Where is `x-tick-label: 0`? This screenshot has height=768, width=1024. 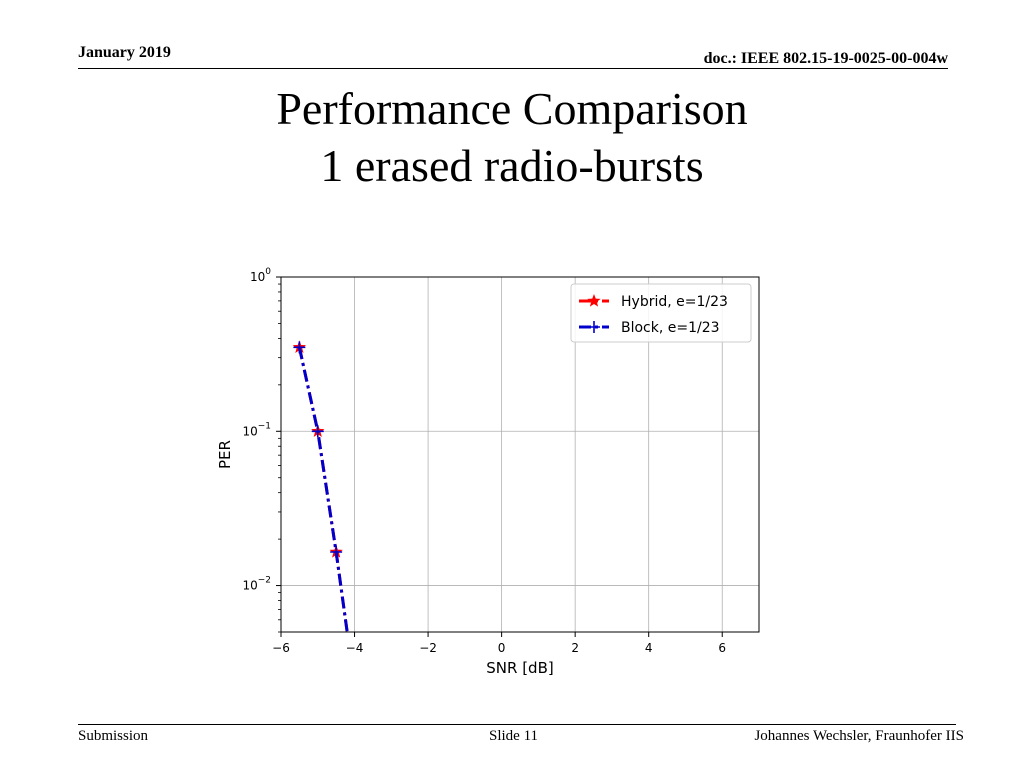
x-tick-label: 0 is located at coordinates (502, 648).